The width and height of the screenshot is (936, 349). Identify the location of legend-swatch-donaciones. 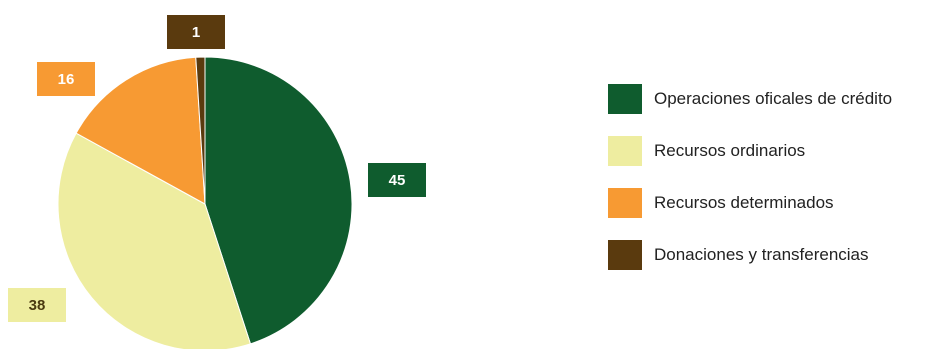
(625, 255).